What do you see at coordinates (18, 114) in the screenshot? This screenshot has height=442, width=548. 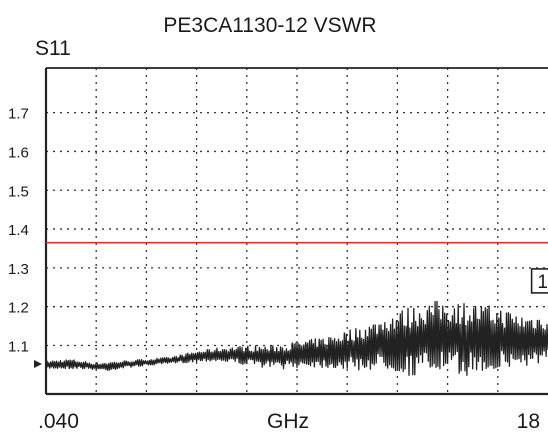 I see `y-tick-label: 1.7` at bounding box center [18, 114].